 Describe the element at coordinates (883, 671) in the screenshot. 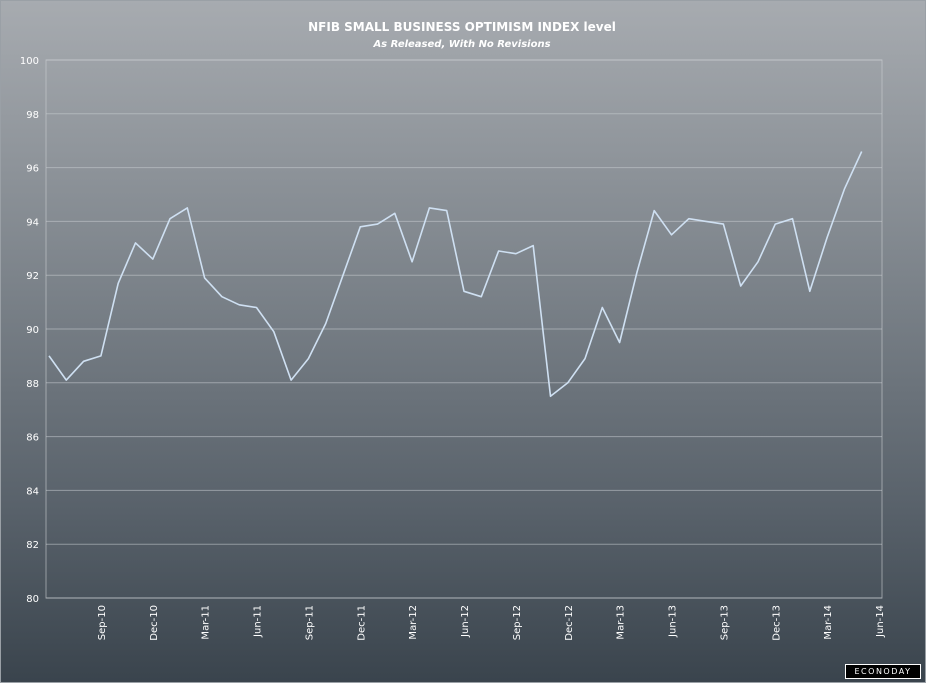

I see `econoday-logo: ECONODAY` at that location.